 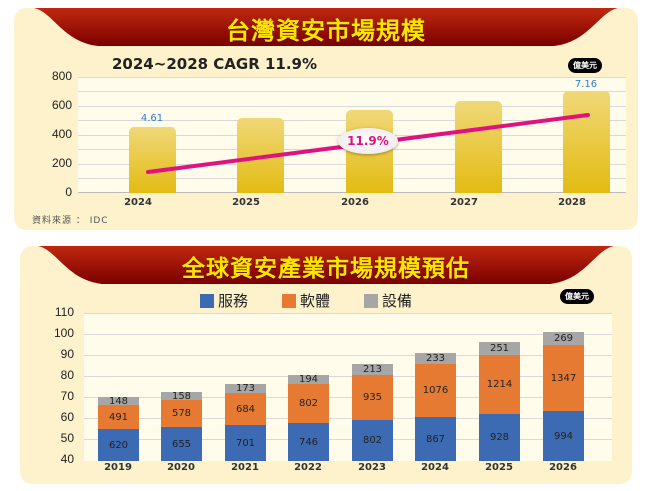 What do you see at coordinates (245, 443) in the screenshot?
I see `bar-2021-services: 701` at bounding box center [245, 443].